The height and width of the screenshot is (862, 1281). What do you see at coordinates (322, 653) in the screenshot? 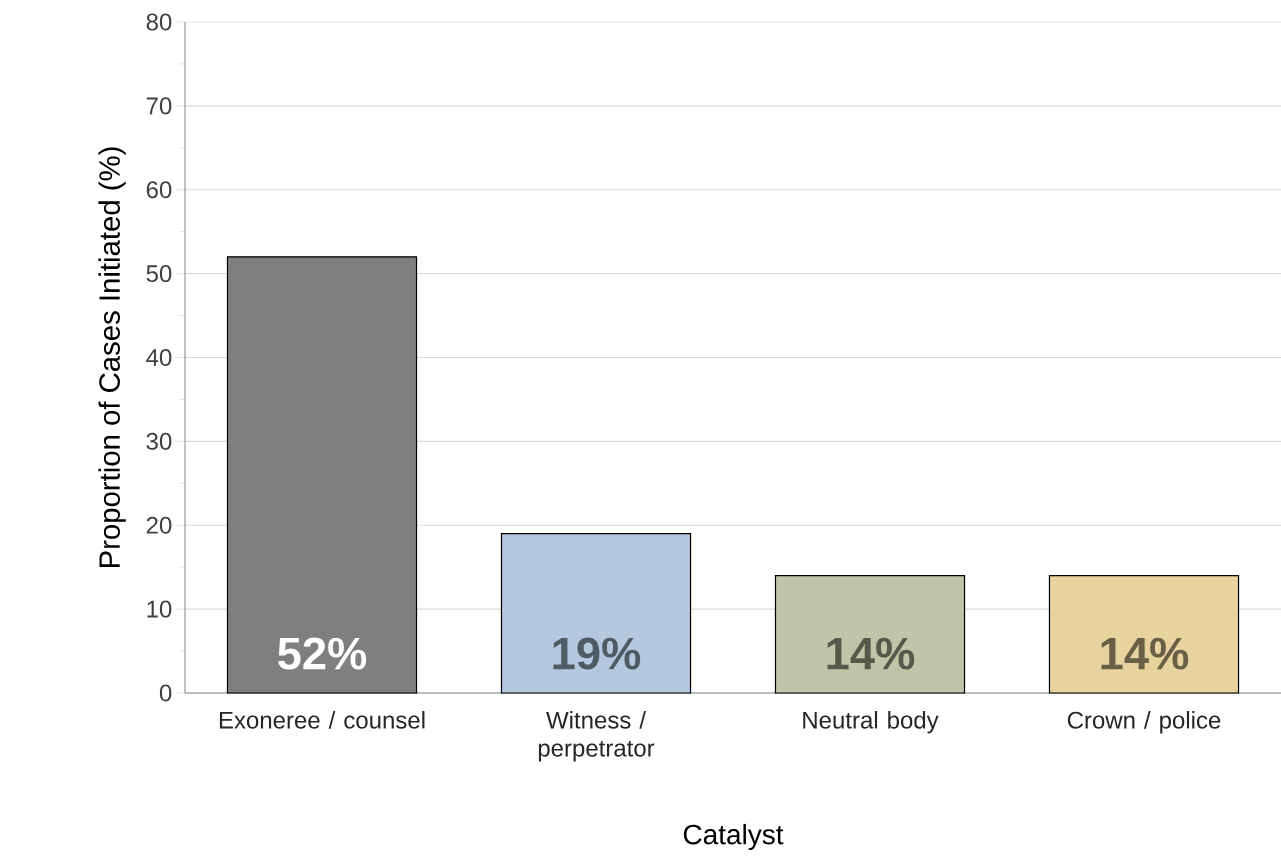
I see `data-label: 52%` at bounding box center [322, 653].